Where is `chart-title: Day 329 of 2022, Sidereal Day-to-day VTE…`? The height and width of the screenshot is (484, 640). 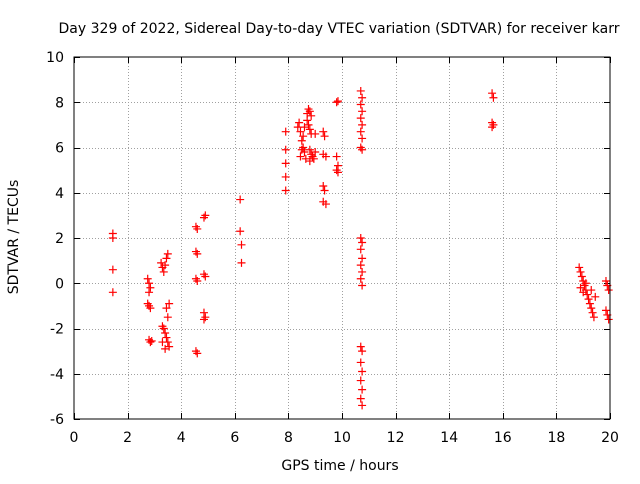
chart-title: Day 329 of 2022, Sidereal Day-to-day VTE… is located at coordinates (339, 29).